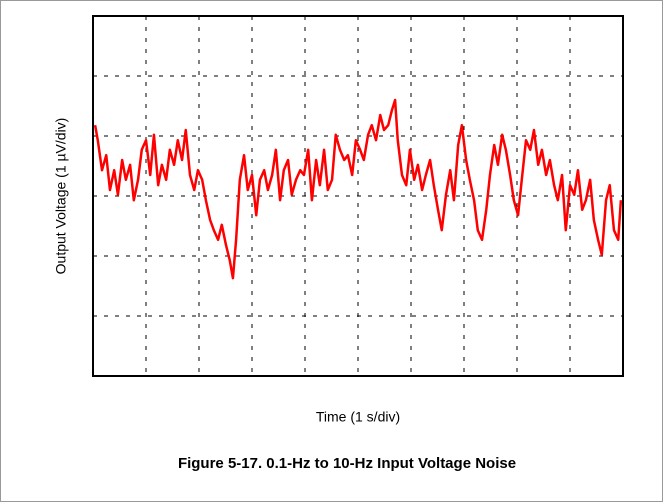  I want to click on x-axis-label: Time (1 s/div), so click(358, 417).